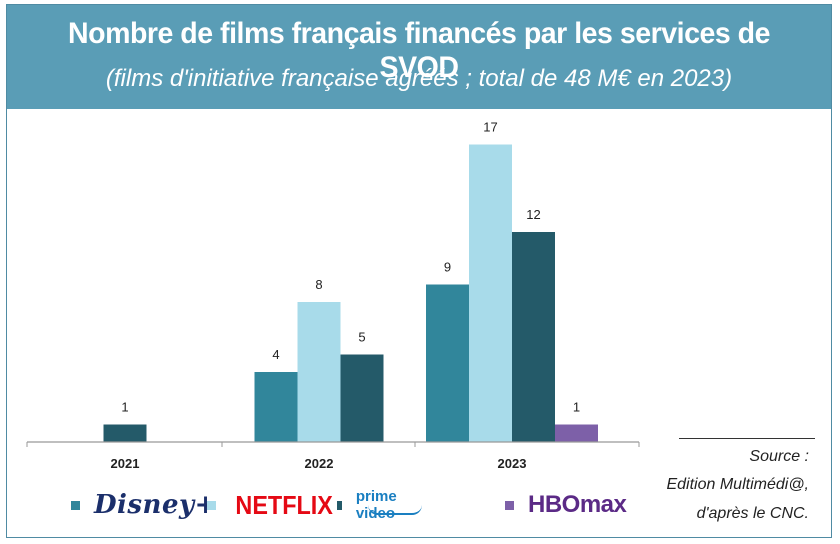 Image resolution: width=840 pixels, height=544 pixels. What do you see at coordinates (533, 337) in the screenshot?
I see `bar-prime-video-2023` at bounding box center [533, 337].